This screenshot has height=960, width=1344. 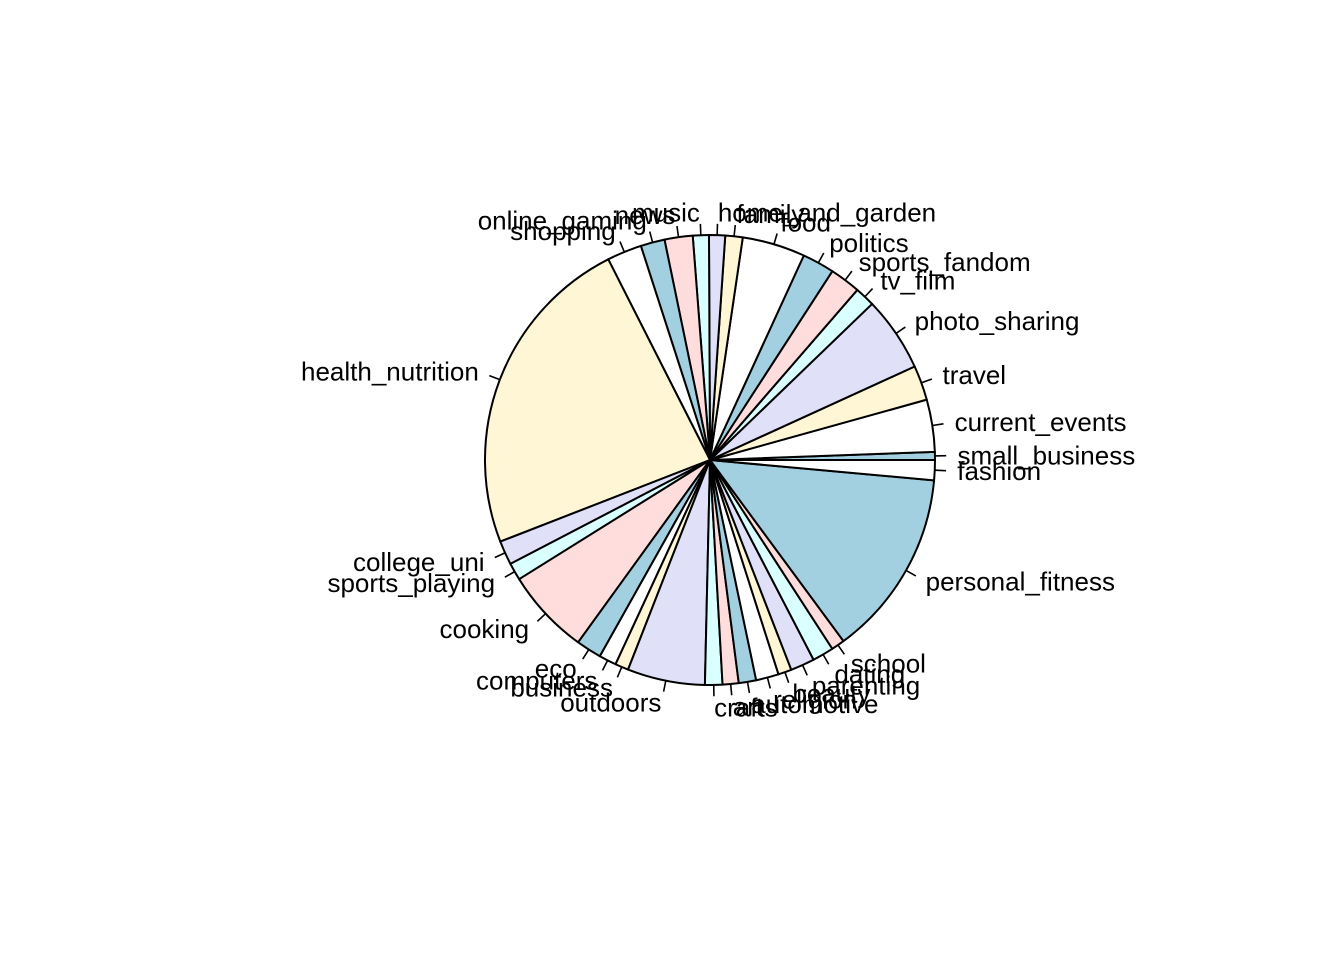 What do you see at coordinates (900, 330) in the screenshot?
I see `pie-label-tick-photo-sharing` at bounding box center [900, 330].